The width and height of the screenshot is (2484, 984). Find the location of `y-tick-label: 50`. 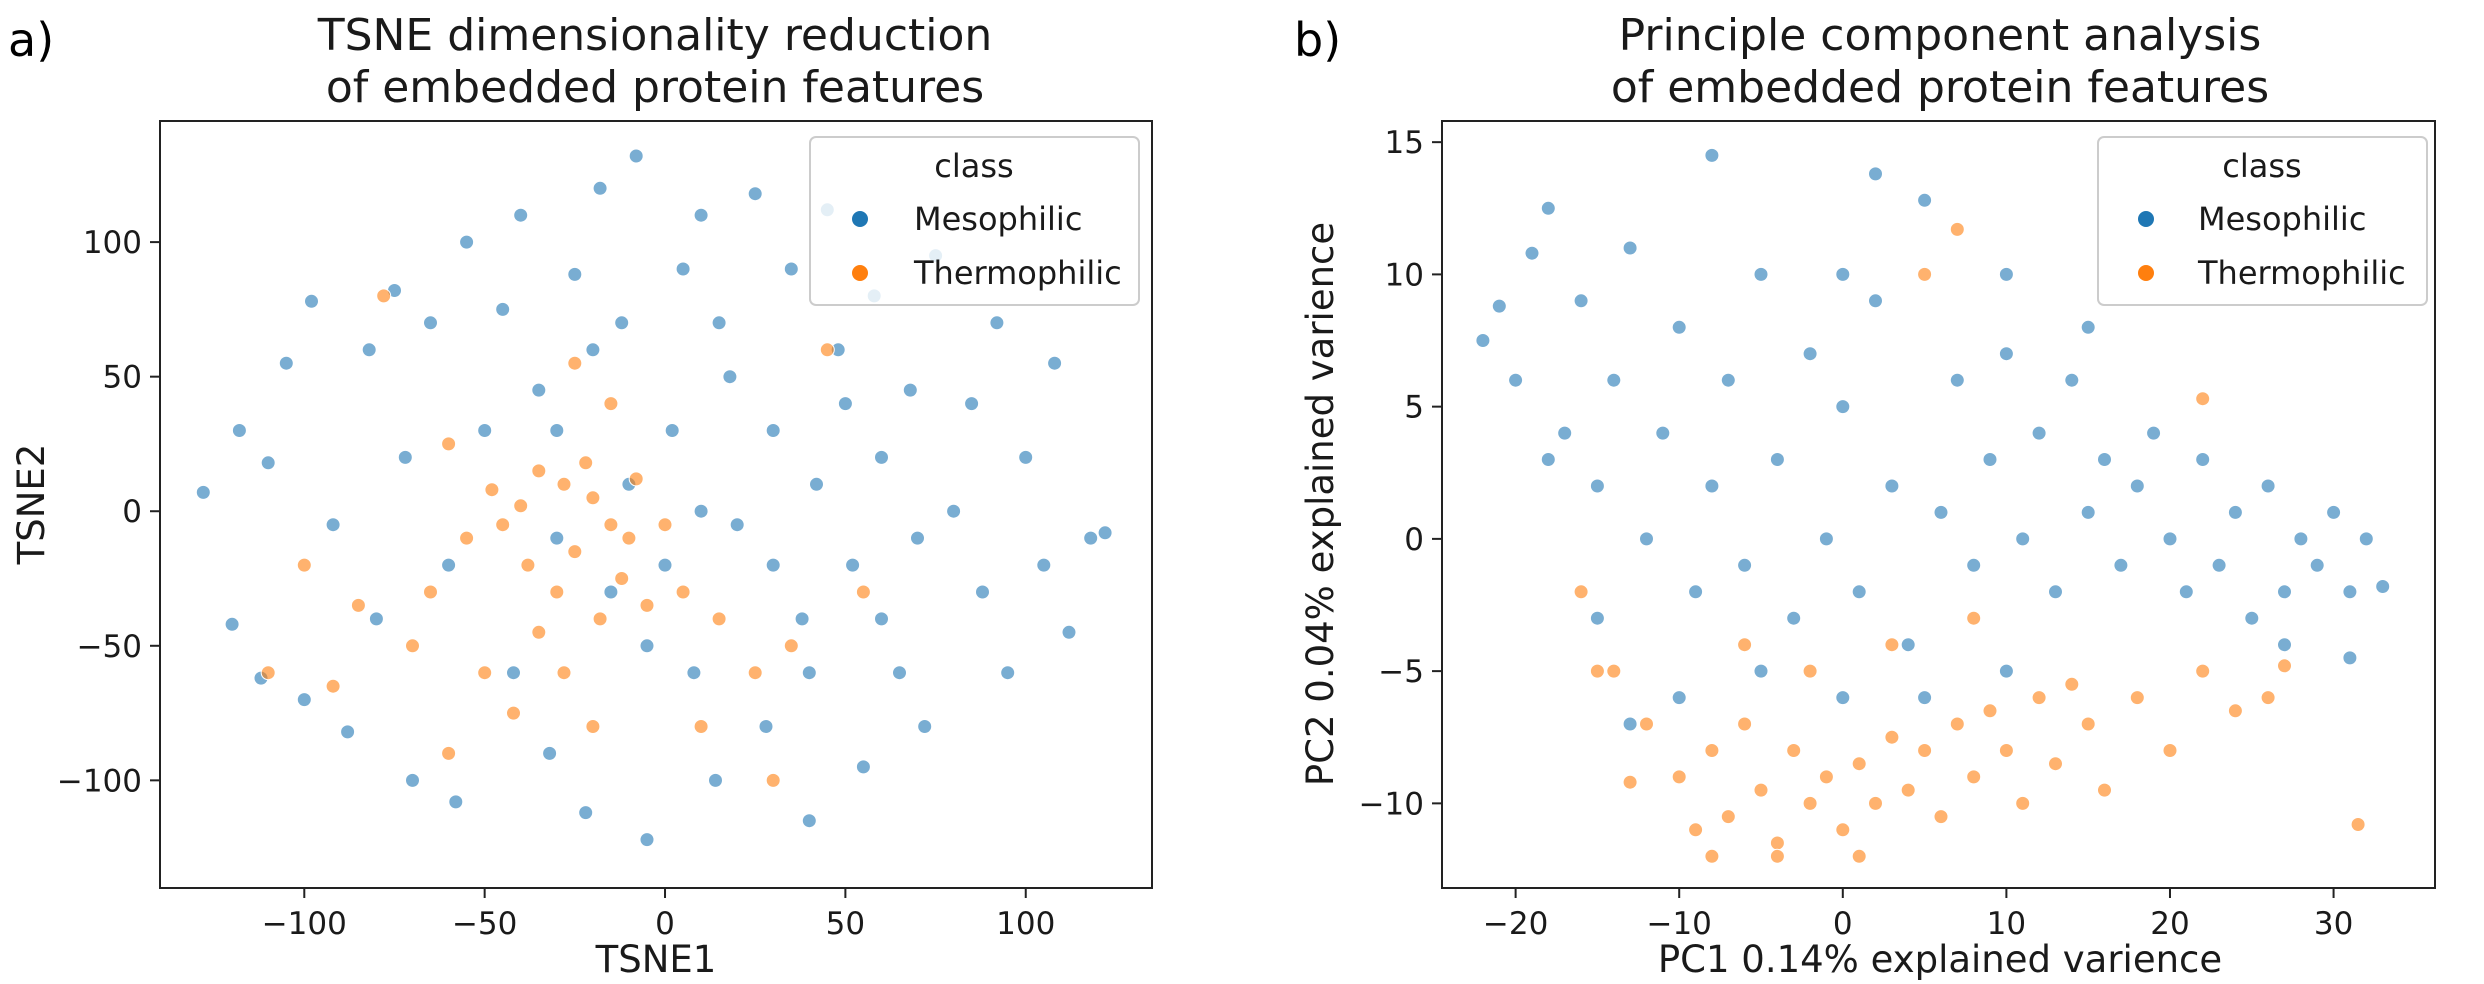

y-tick-label: 50 is located at coordinates (122, 378).